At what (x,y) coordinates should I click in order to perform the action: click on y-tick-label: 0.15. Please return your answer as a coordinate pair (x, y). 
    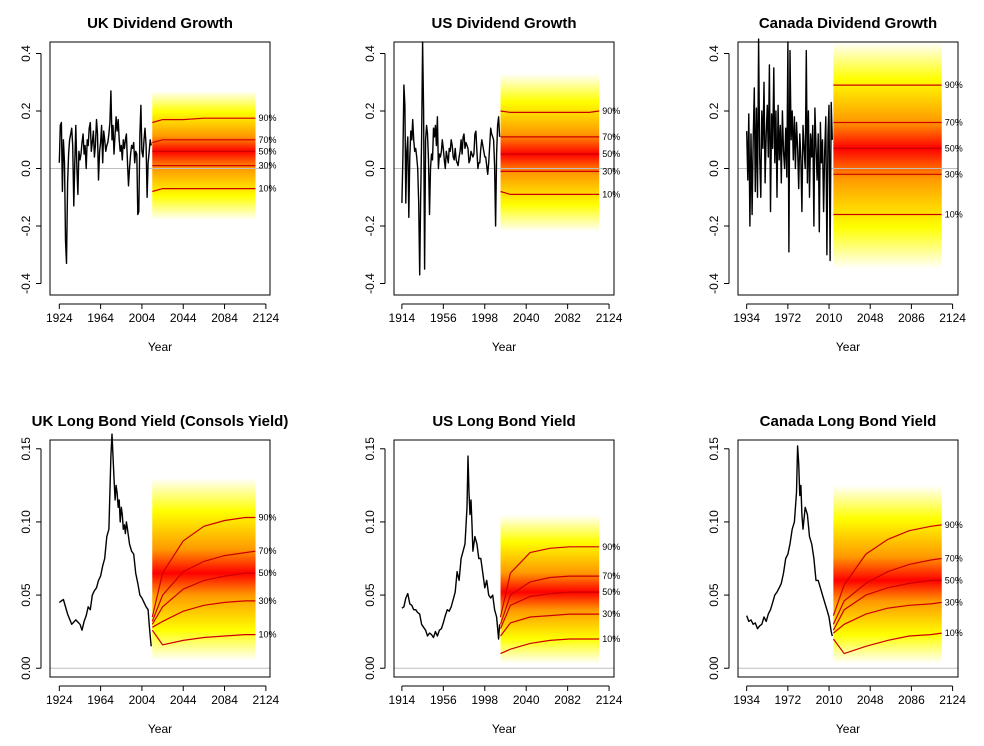
    Looking at the image, I should click on (26, 449).